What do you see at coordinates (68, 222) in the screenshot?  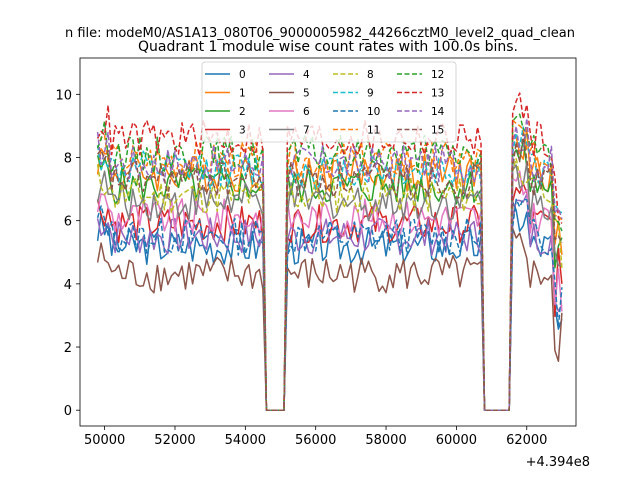 I see `y-tick-label: 6` at bounding box center [68, 222].